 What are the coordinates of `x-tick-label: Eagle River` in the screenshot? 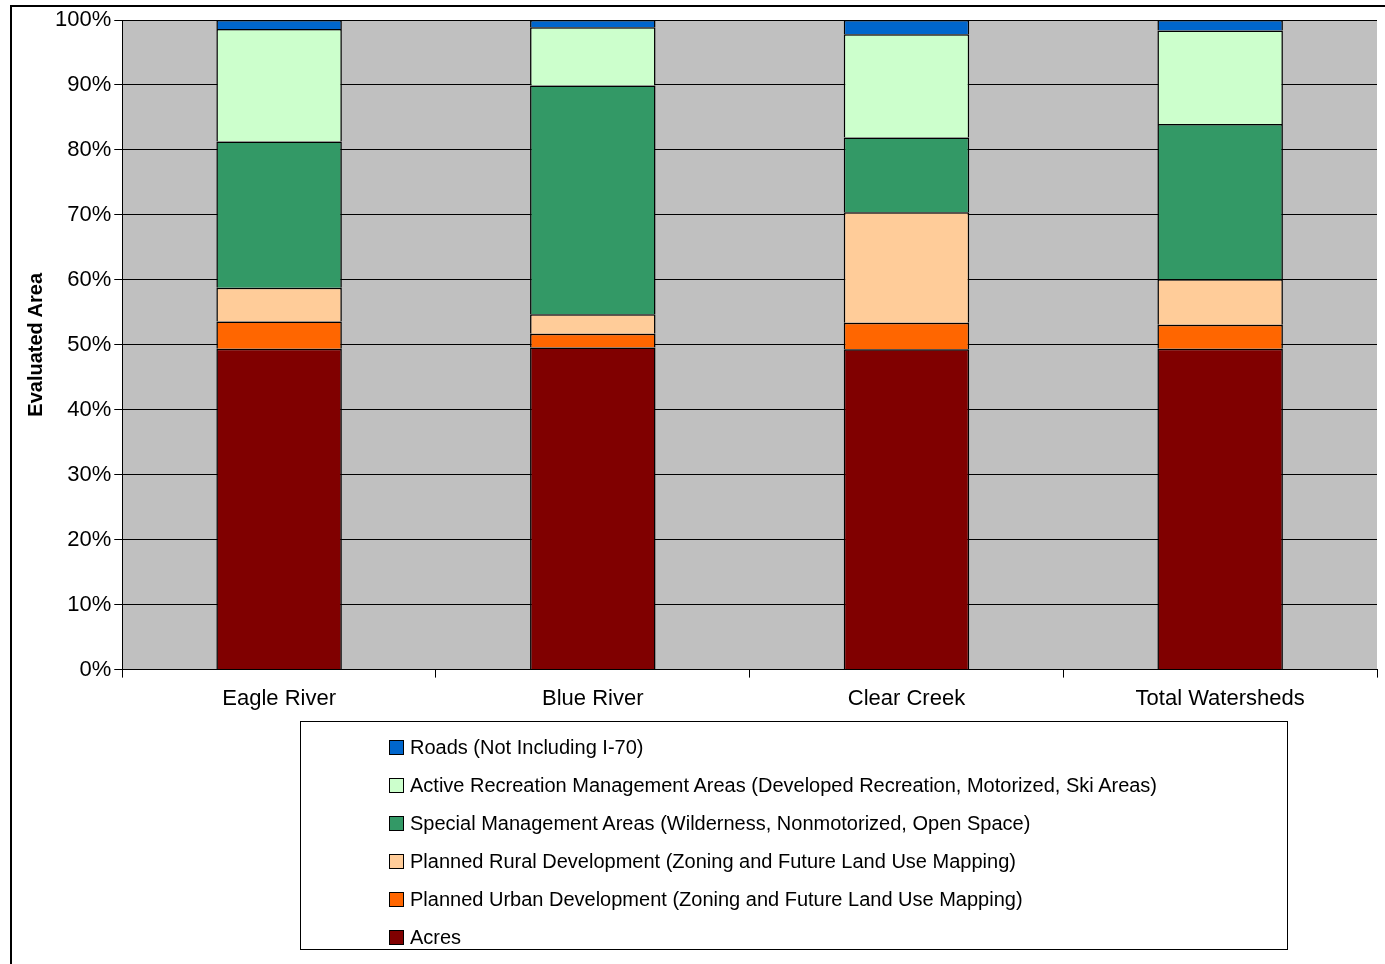 It's located at (279, 697).